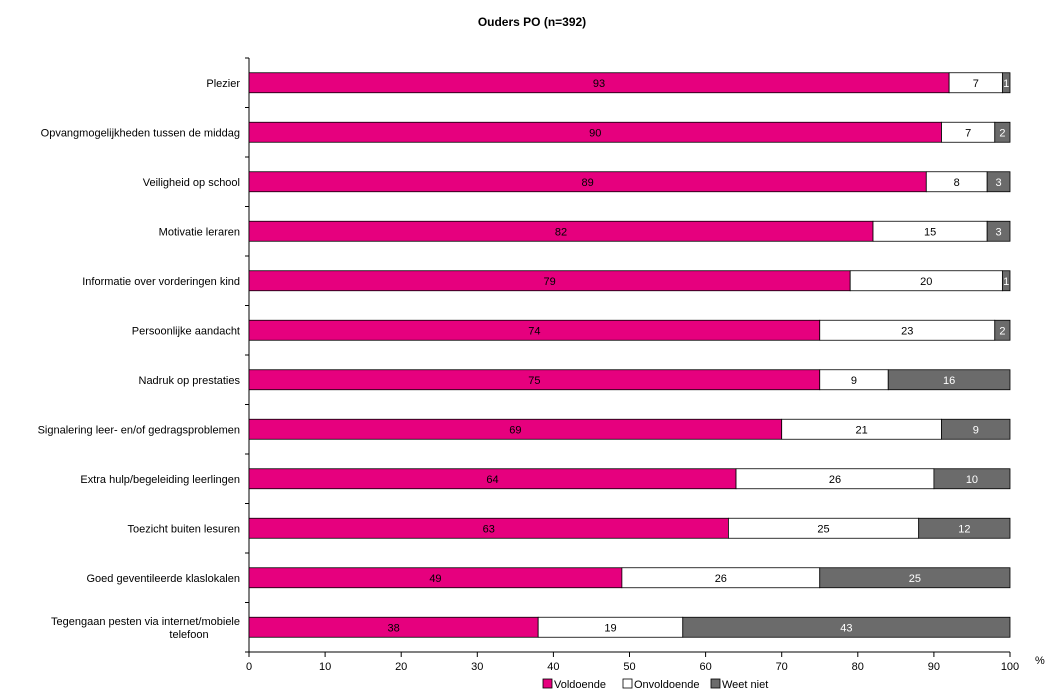 This screenshot has height=695, width=1045. What do you see at coordinates (595, 133) in the screenshot?
I see `data-label: 90` at bounding box center [595, 133].